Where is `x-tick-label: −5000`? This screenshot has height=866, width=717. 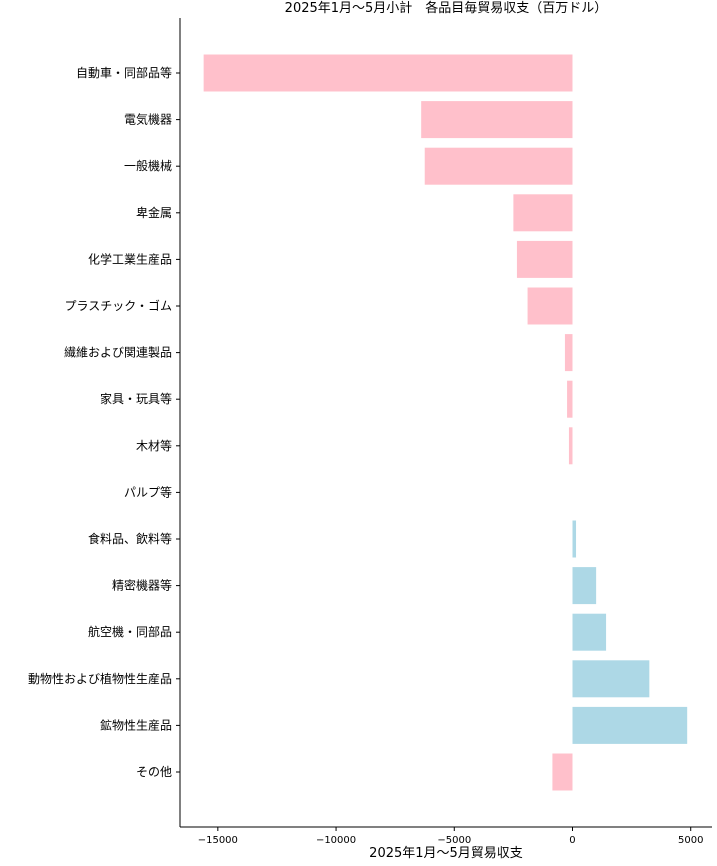
x-tick-label: −5000 is located at coordinates (454, 840).